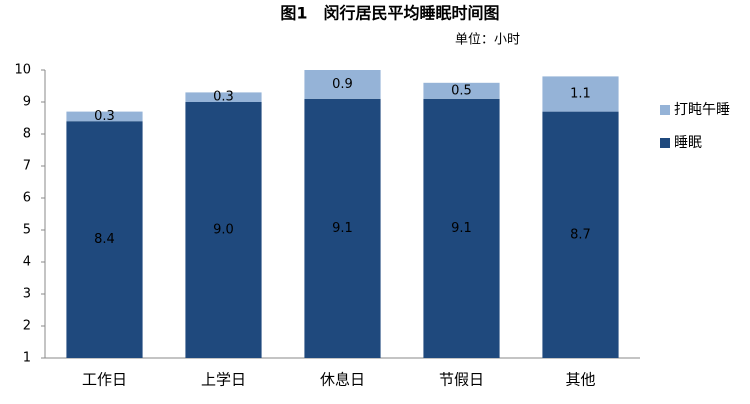 The height and width of the screenshot is (404, 750). What do you see at coordinates (223, 380) in the screenshot?
I see `x-tick-label: 上学日` at bounding box center [223, 380].